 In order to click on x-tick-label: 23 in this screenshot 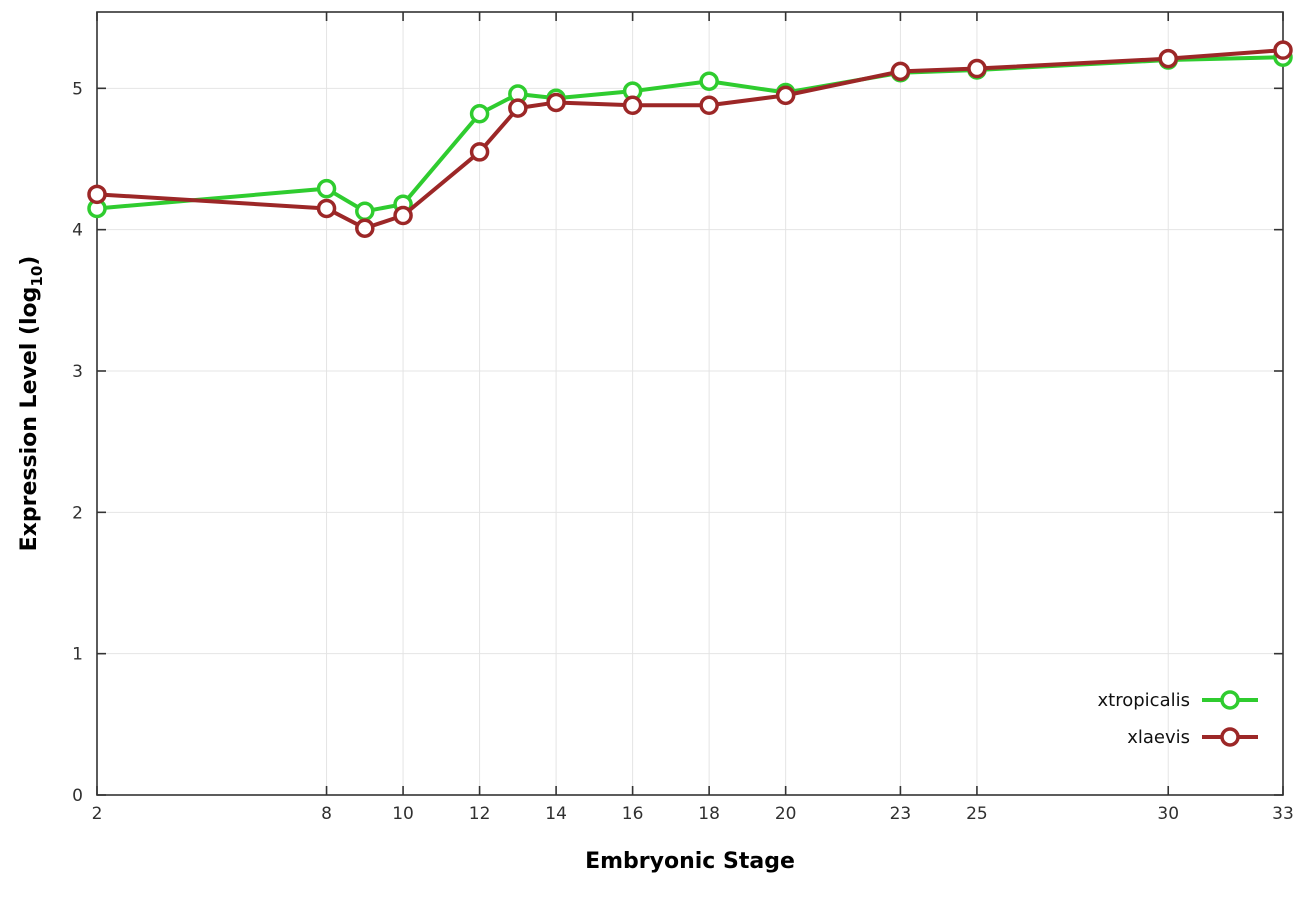, I will do `click(901, 814)`.